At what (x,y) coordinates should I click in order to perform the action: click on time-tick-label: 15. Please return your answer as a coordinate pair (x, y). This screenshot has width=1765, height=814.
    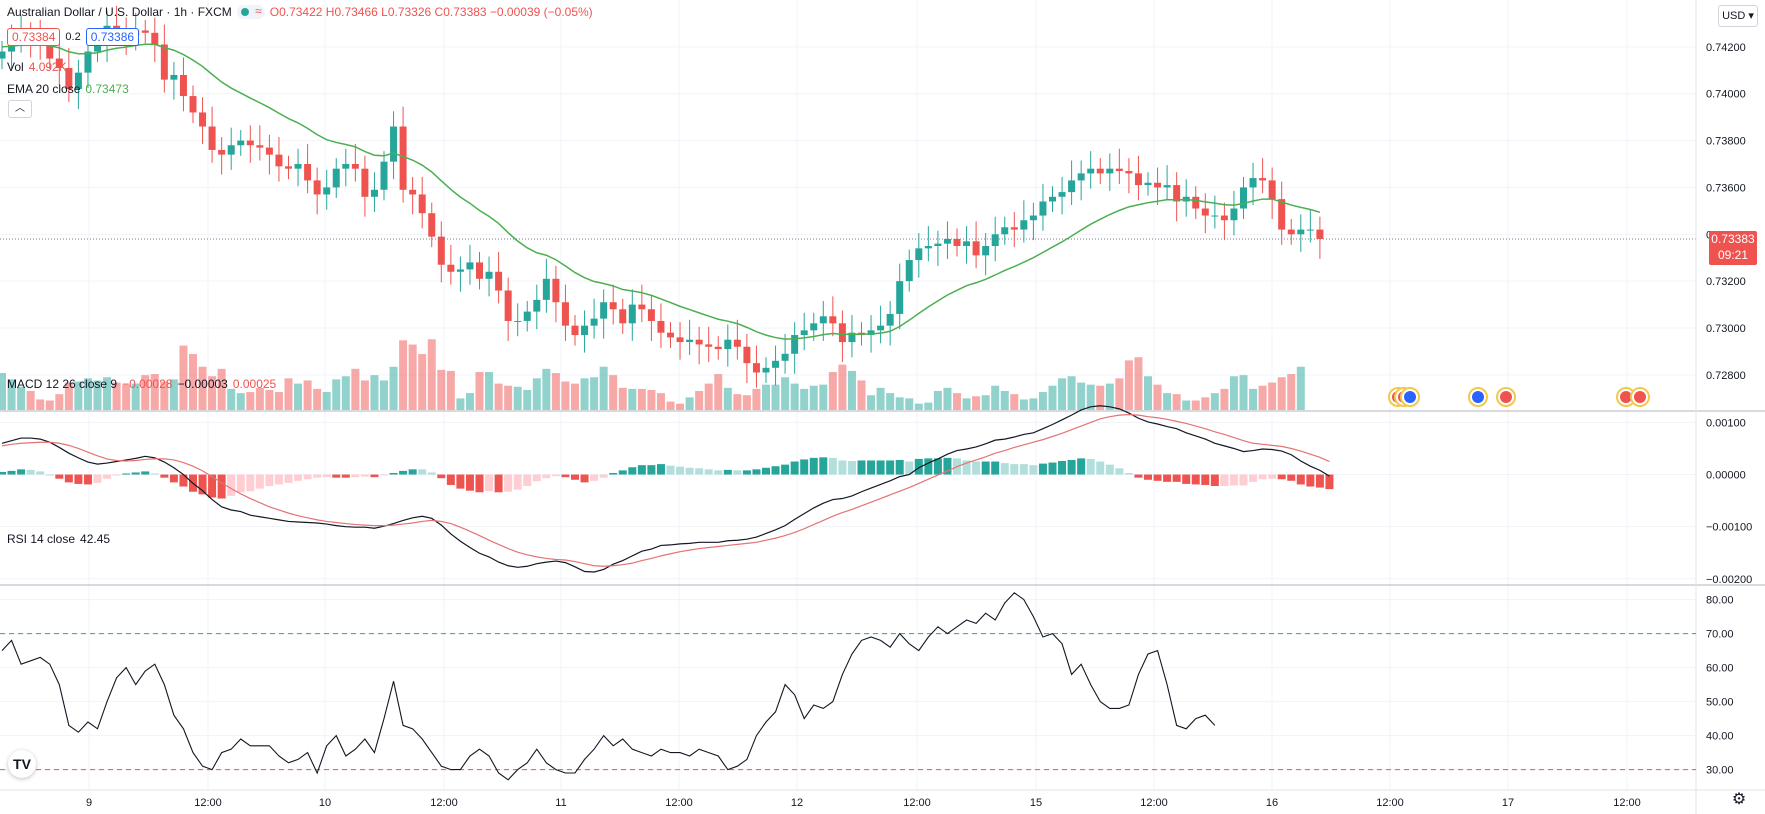
    Looking at the image, I should click on (1036, 803).